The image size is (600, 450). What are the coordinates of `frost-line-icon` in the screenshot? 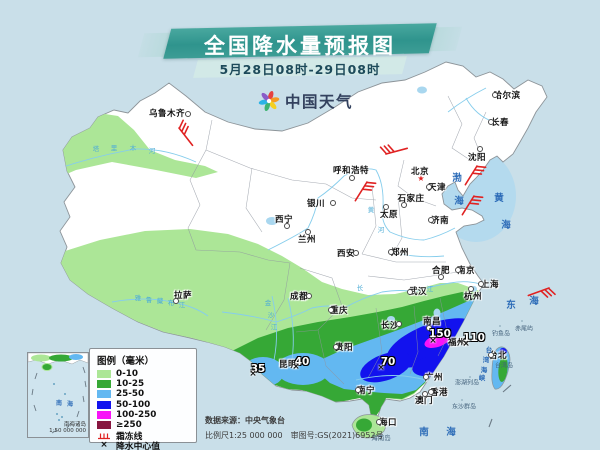 It's located at (104, 435).